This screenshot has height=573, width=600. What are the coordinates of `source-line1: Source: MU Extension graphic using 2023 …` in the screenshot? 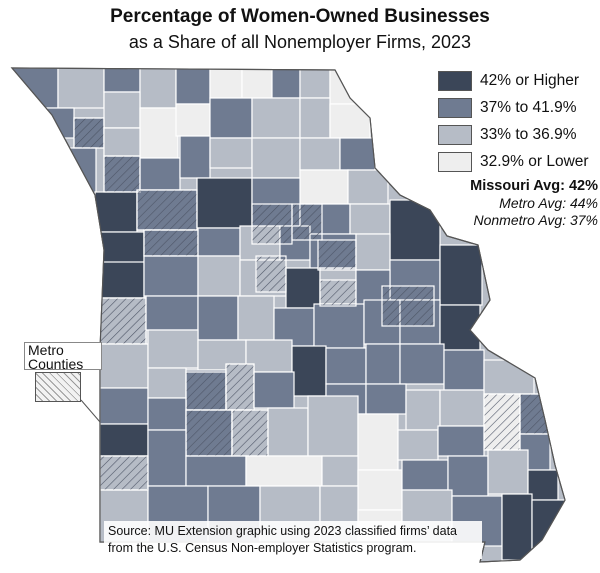 It's located at (283, 531).